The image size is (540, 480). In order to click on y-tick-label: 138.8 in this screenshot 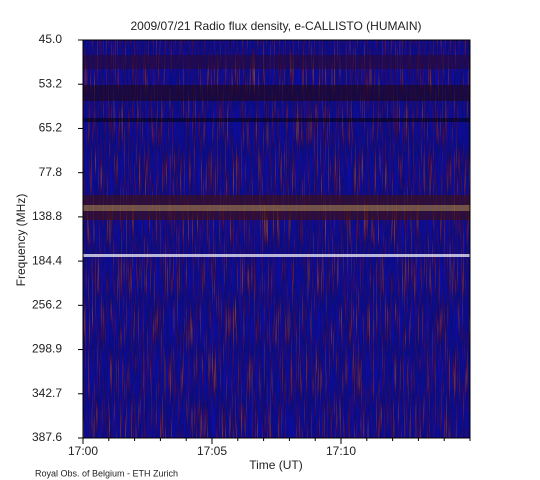, I will do `click(47, 216)`.